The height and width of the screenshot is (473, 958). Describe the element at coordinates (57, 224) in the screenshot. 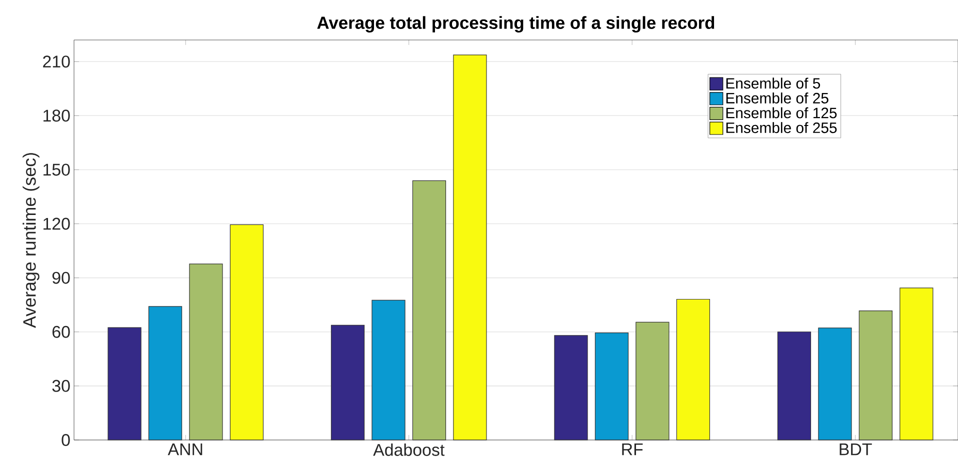

I see `y-tick-label: 120` at that location.